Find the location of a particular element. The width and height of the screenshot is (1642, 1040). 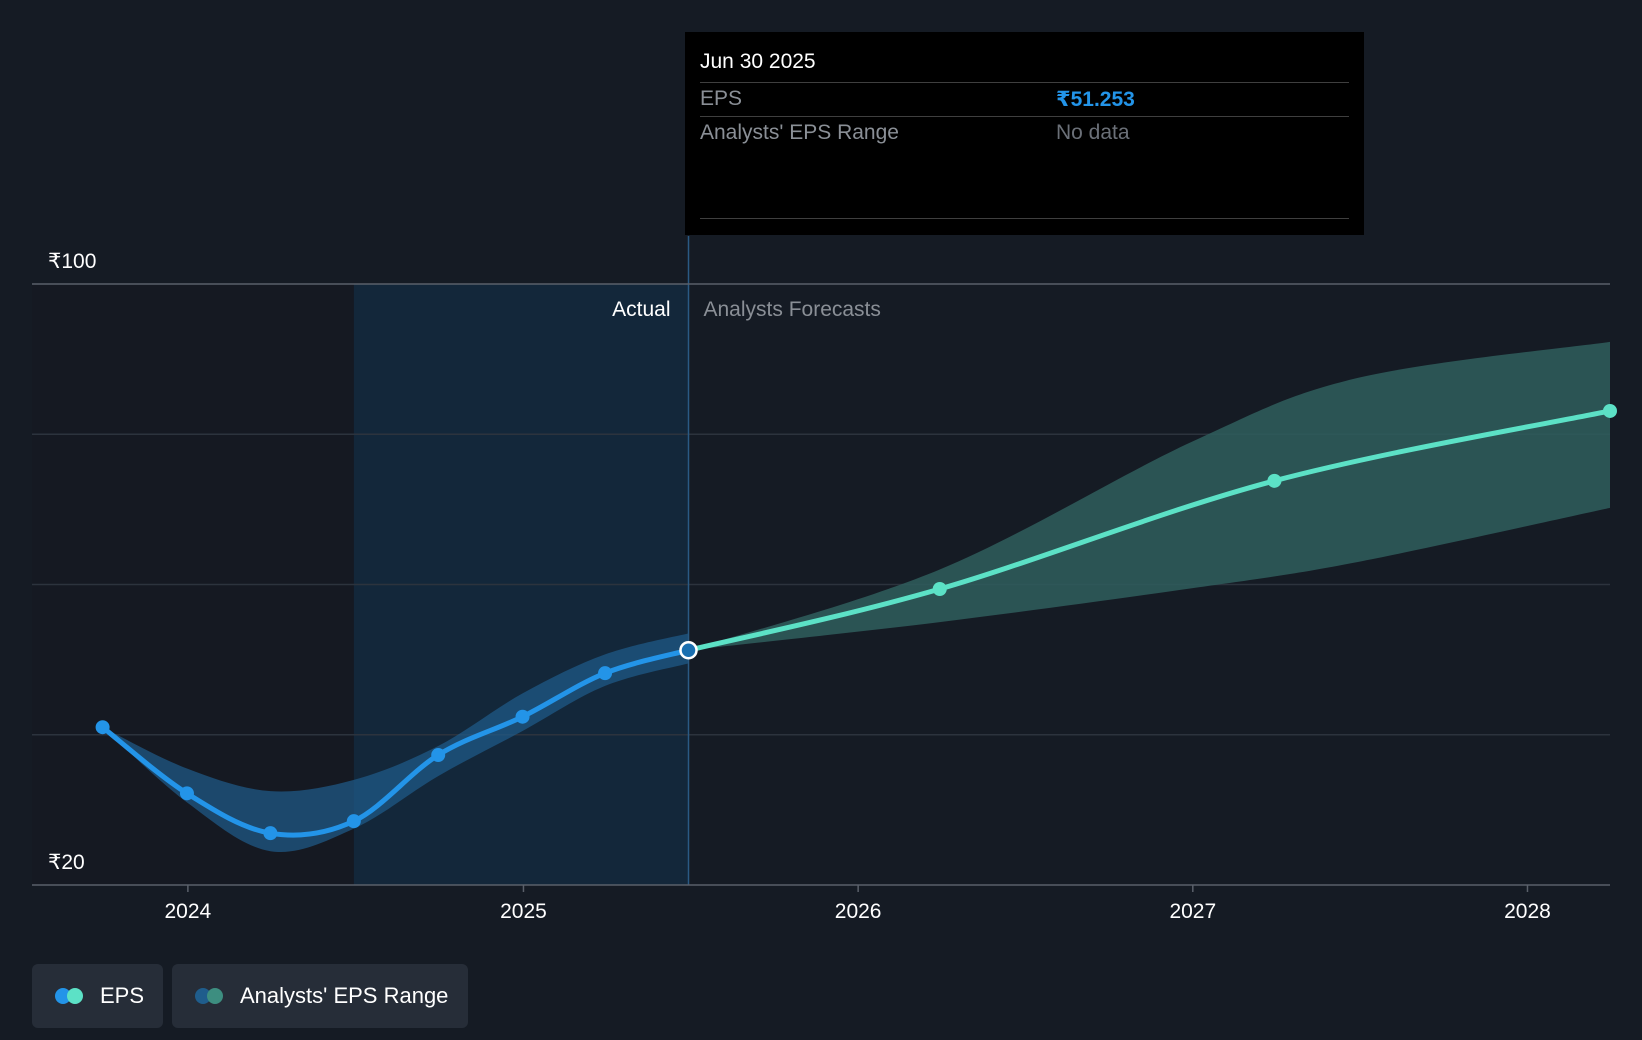

eps-forecast-line is located at coordinates (1149, 530).